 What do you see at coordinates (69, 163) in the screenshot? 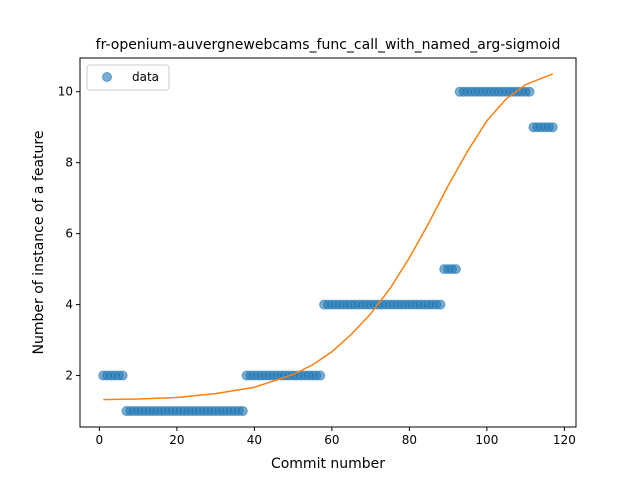
I see `y-tick-label-8: 8` at bounding box center [69, 163].